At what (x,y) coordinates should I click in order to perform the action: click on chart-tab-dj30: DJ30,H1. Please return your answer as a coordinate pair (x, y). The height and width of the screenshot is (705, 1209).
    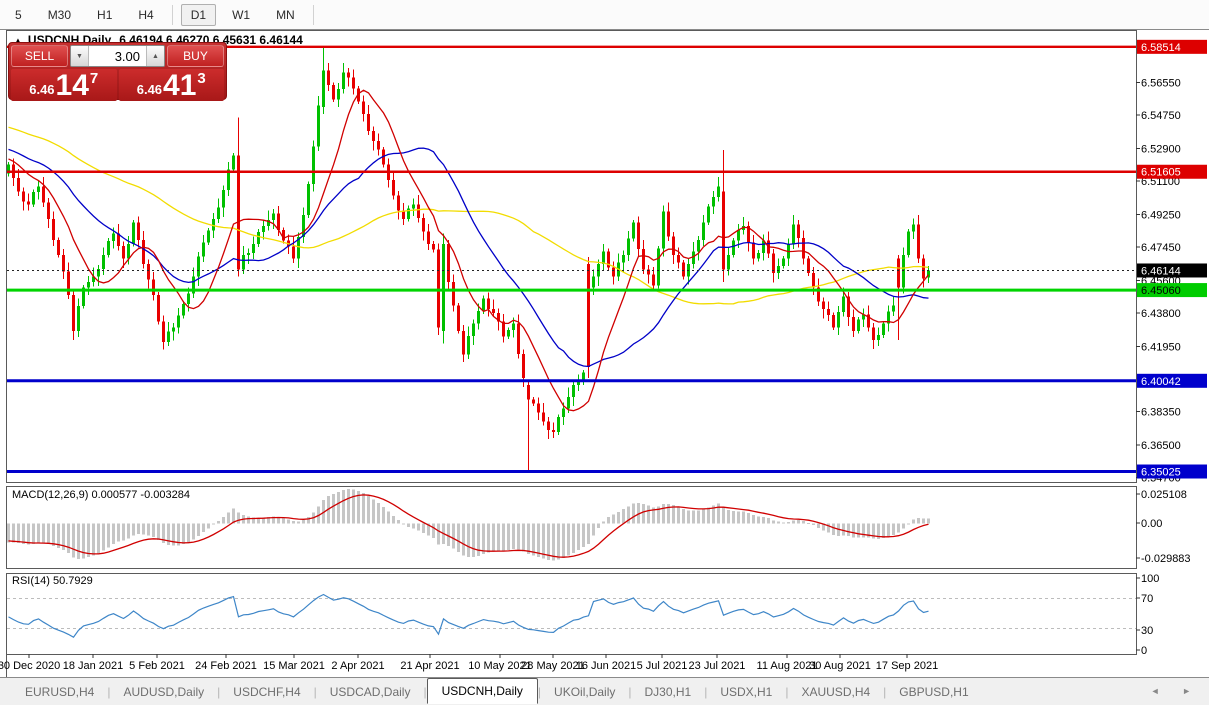
    Looking at the image, I should click on (668, 691).